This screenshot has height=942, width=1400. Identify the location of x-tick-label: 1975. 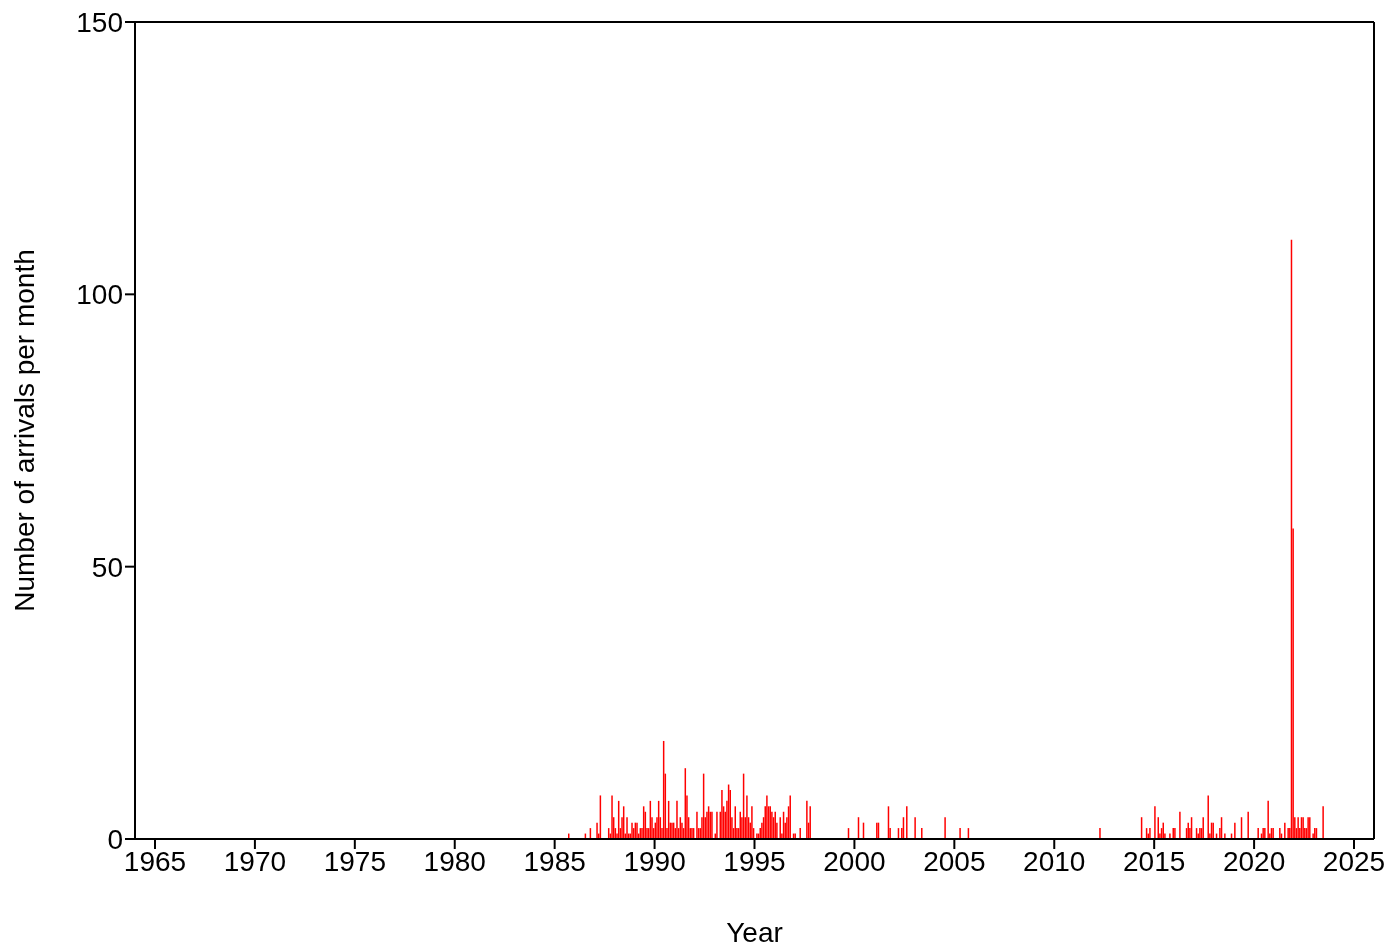
(354, 861).